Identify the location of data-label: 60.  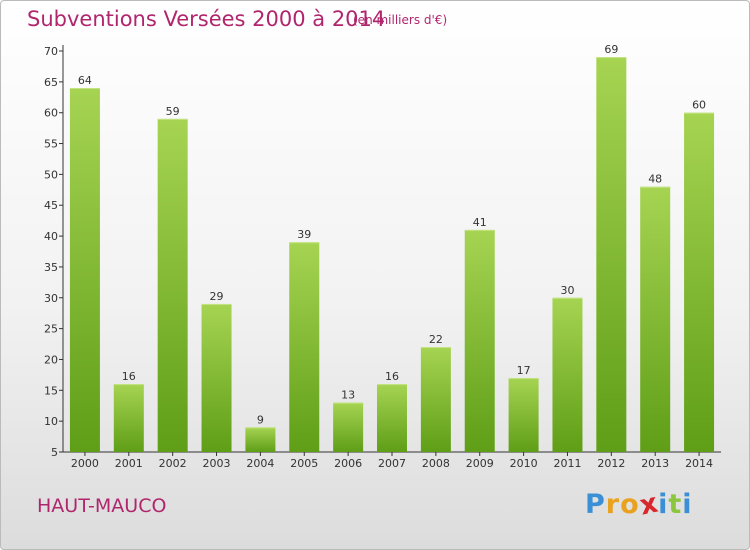
(699, 105).